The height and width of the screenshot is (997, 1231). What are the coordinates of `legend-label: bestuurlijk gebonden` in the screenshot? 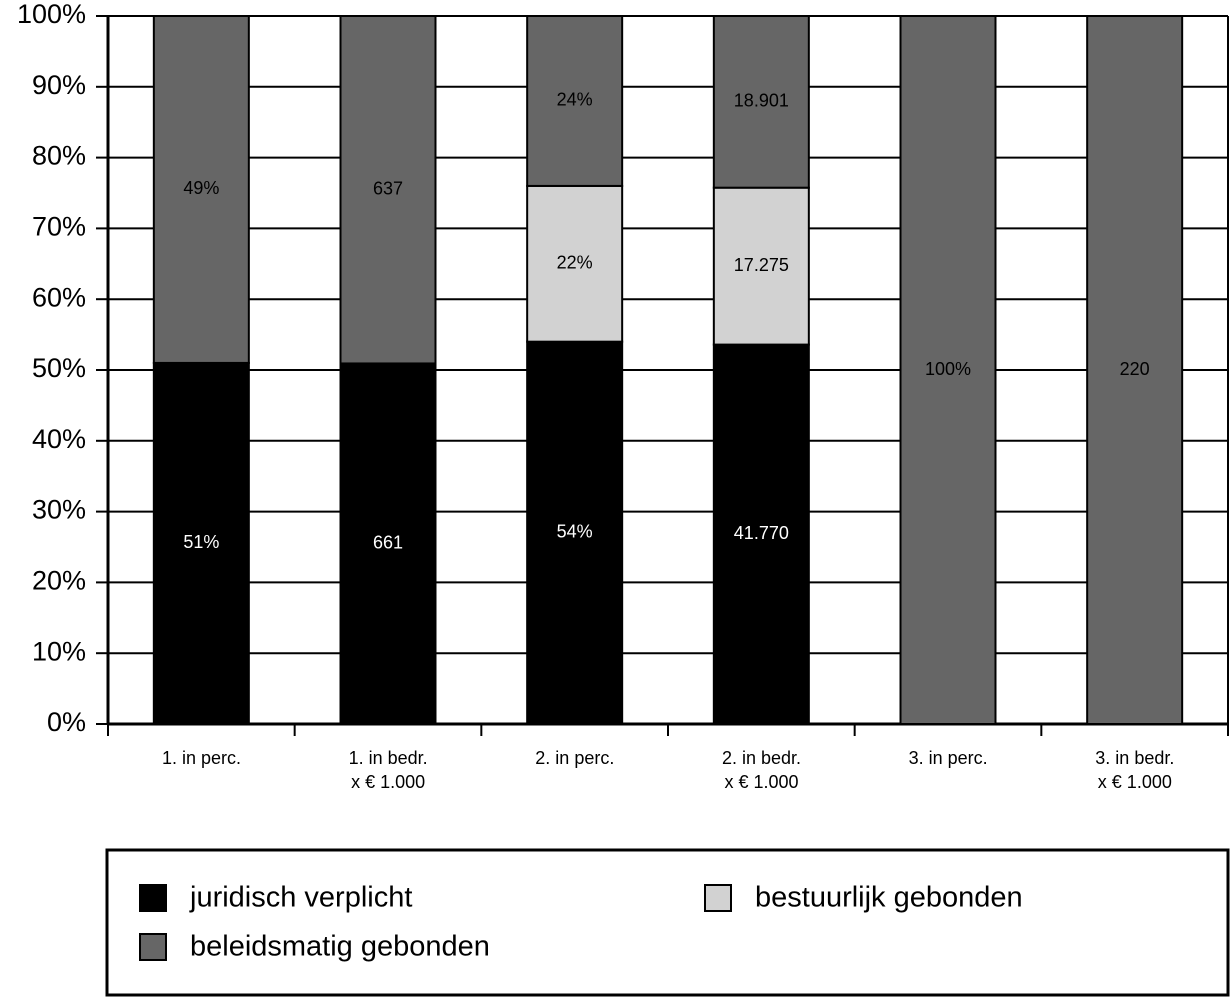 It's located at (889, 898).